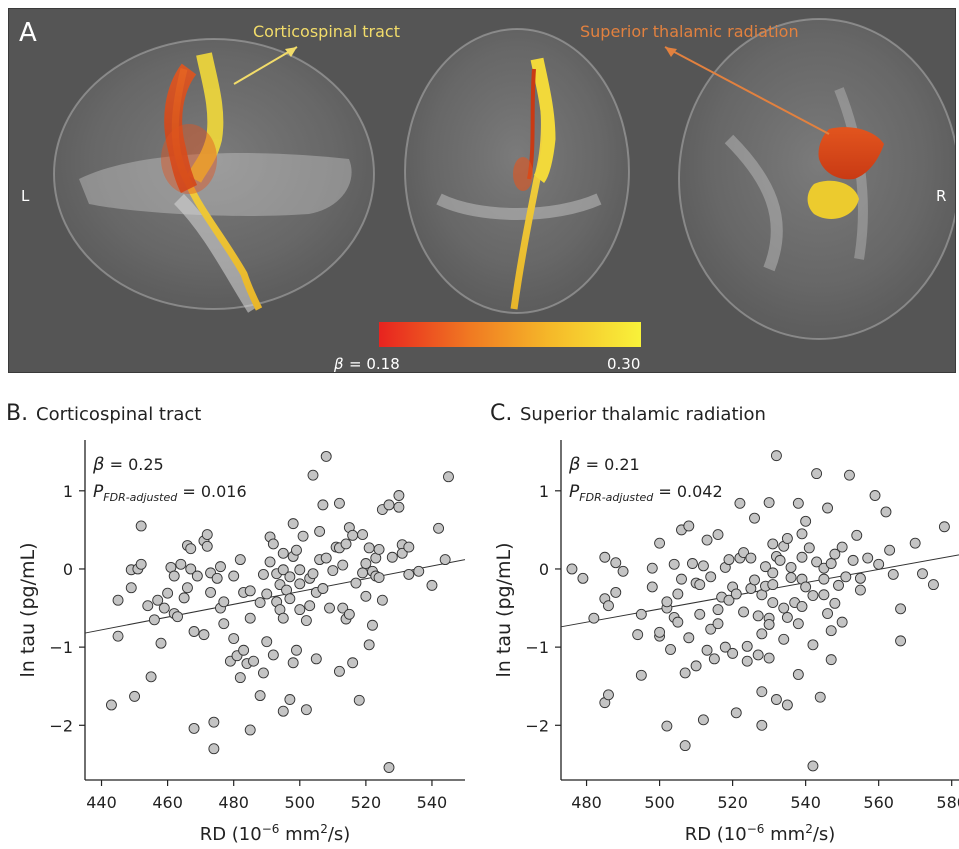 The image size is (959, 849). I want to click on x-tick-label: 500, so click(300, 802).